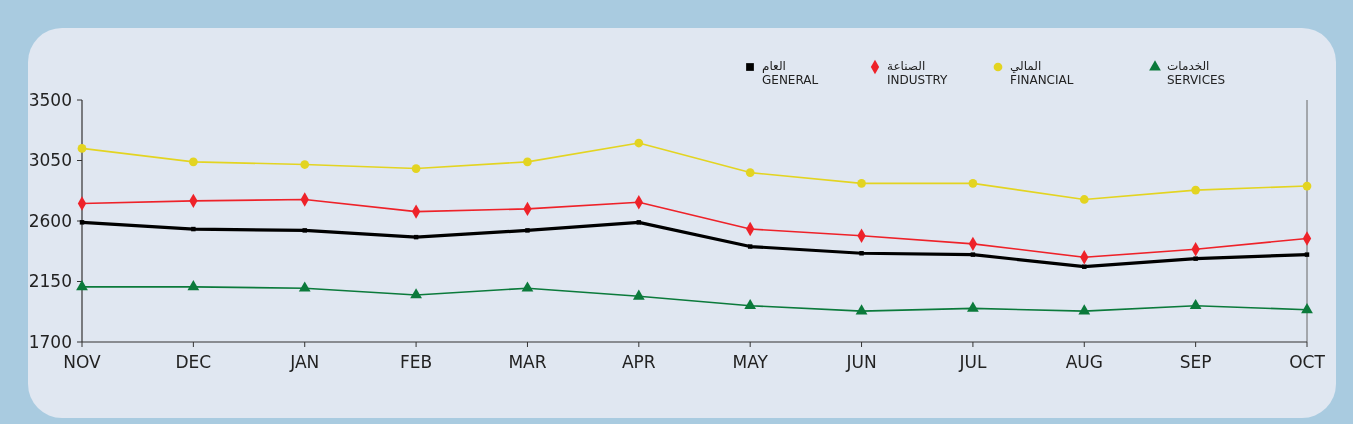 The height and width of the screenshot is (424, 1353). What do you see at coordinates (82, 362) in the screenshot?
I see `x-tick-label: NOV` at bounding box center [82, 362].